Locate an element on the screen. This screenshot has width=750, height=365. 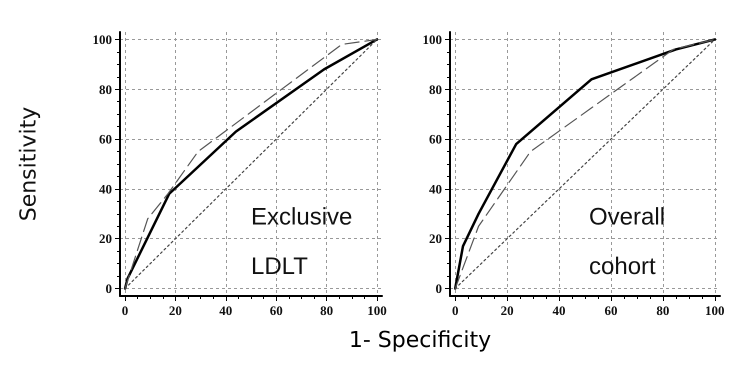
y-axis-title: Sensitivity is located at coordinates (29, 164).